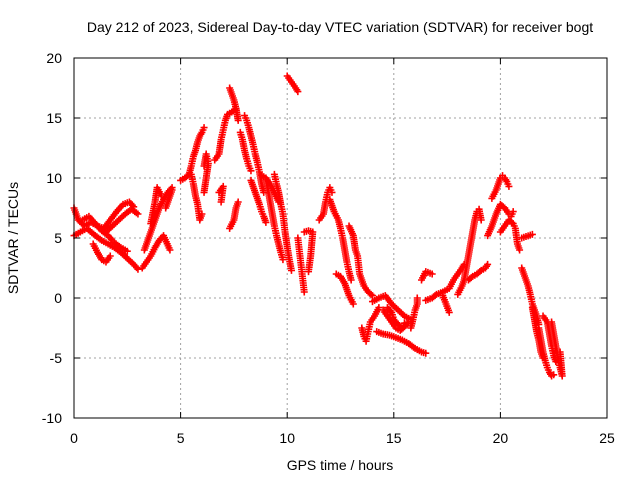 The width and height of the screenshot is (640, 480). I want to click on y-tick-label: -5, so click(56, 358).